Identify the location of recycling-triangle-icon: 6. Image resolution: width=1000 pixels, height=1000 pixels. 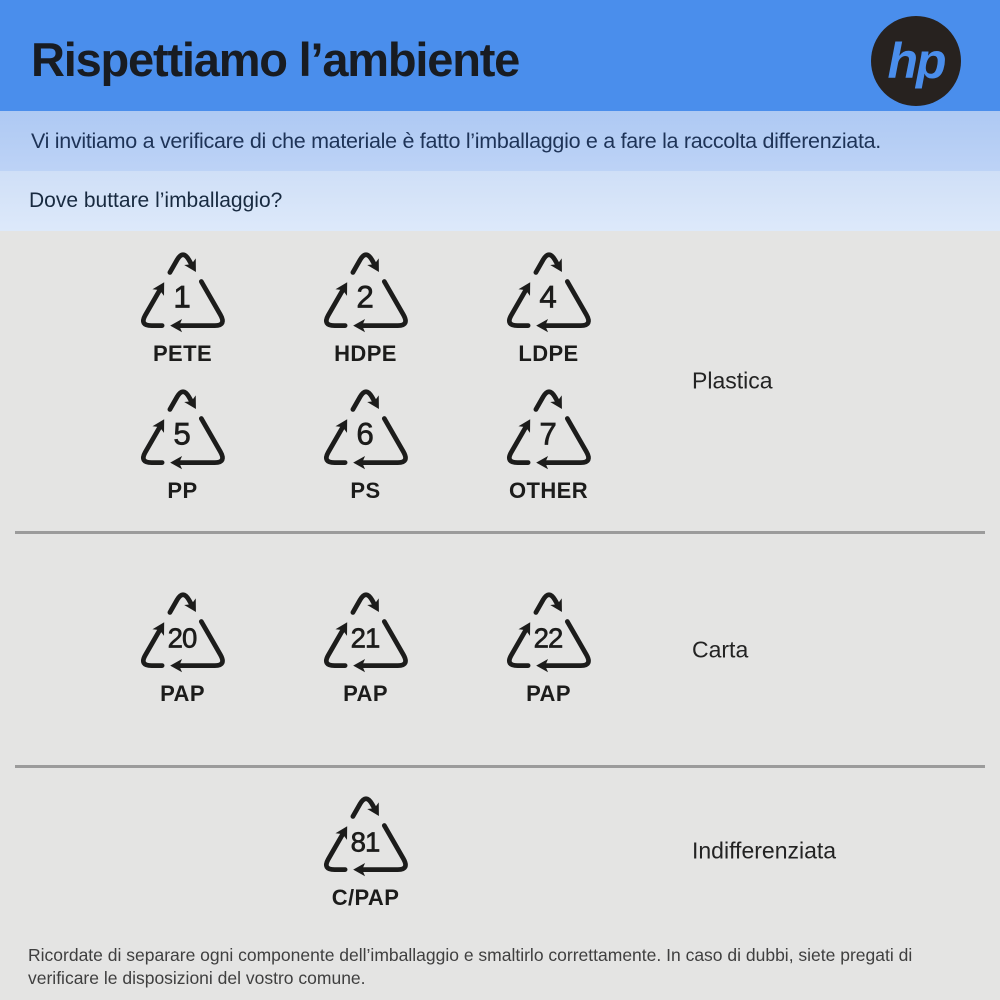
(365, 429).